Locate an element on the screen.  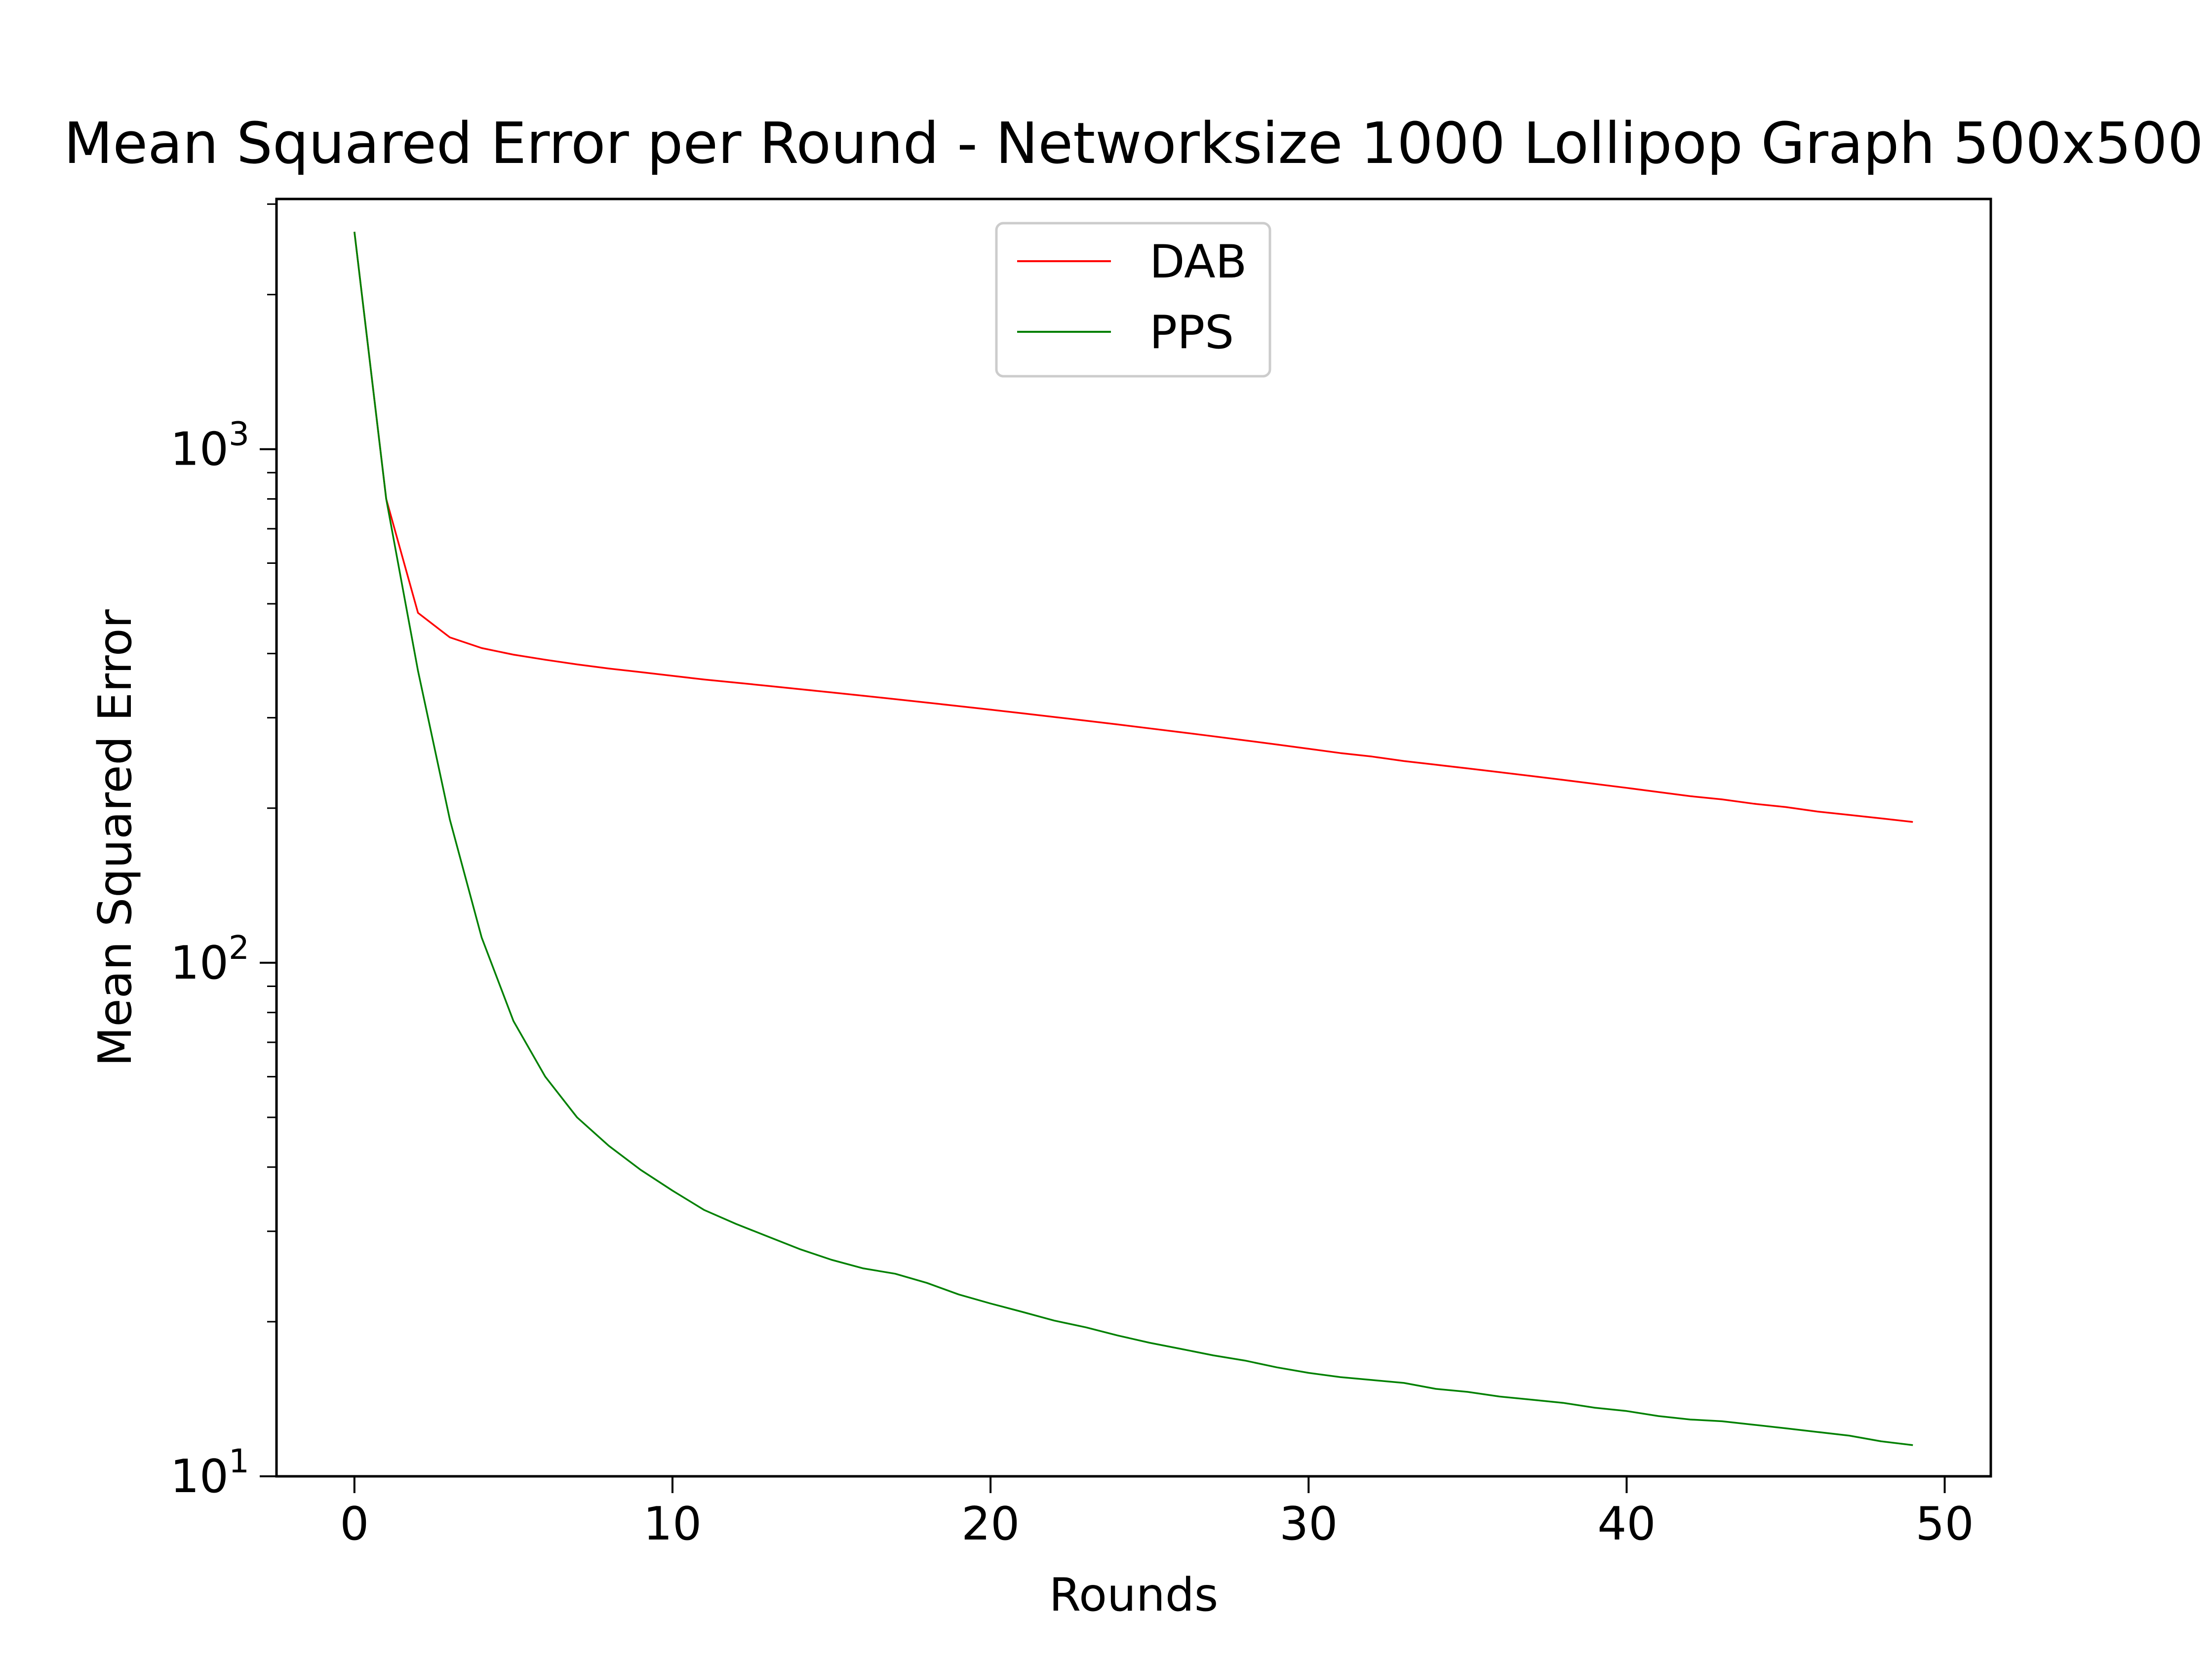
y-axis-label: Mean Squared Error is located at coordinates (115, 838).